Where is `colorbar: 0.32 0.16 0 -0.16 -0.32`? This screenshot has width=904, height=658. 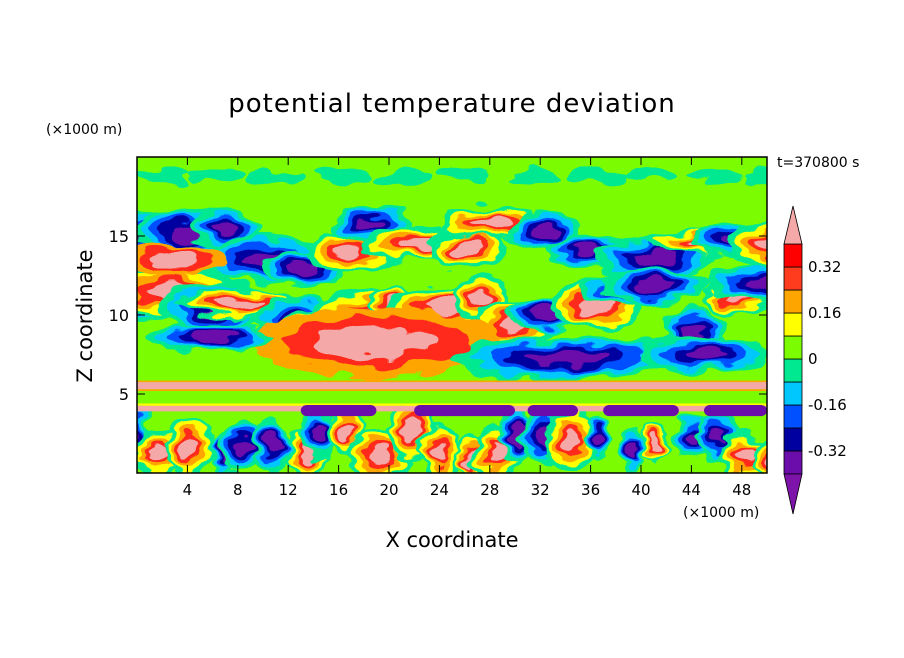 colorbar: 0.32 0.16 0 -0.16 -0.32 is located at coordinates (815, 360).